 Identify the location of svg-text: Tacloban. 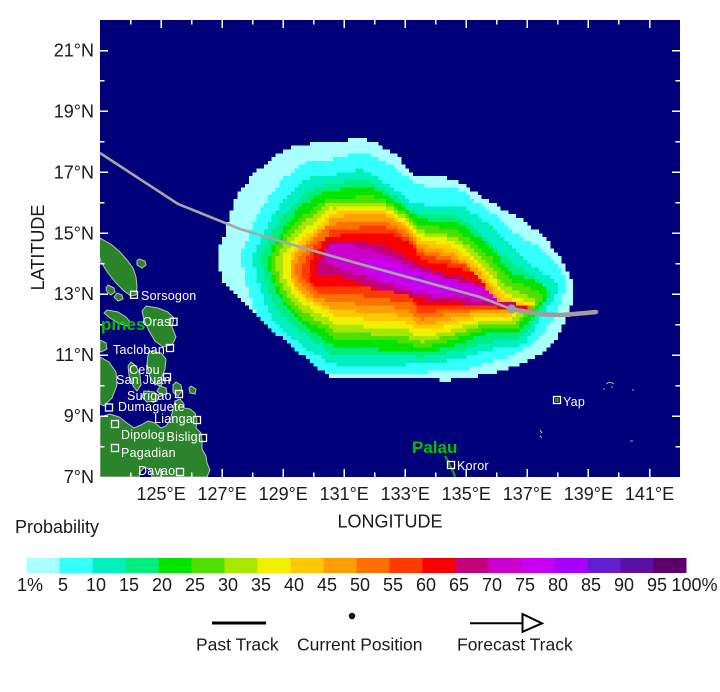
(139, 350).